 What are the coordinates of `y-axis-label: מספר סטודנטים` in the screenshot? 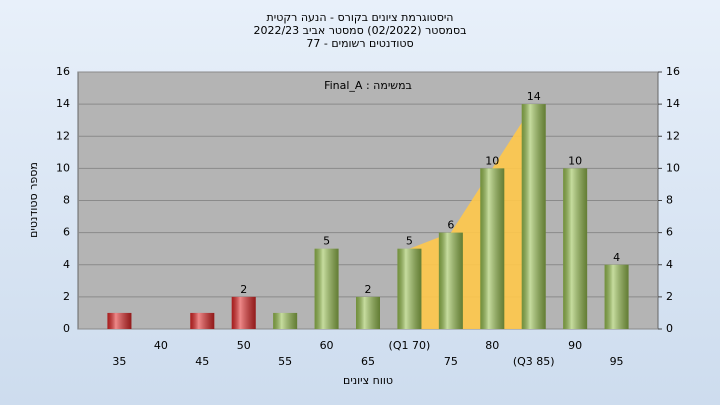 It's located at (33, 200).